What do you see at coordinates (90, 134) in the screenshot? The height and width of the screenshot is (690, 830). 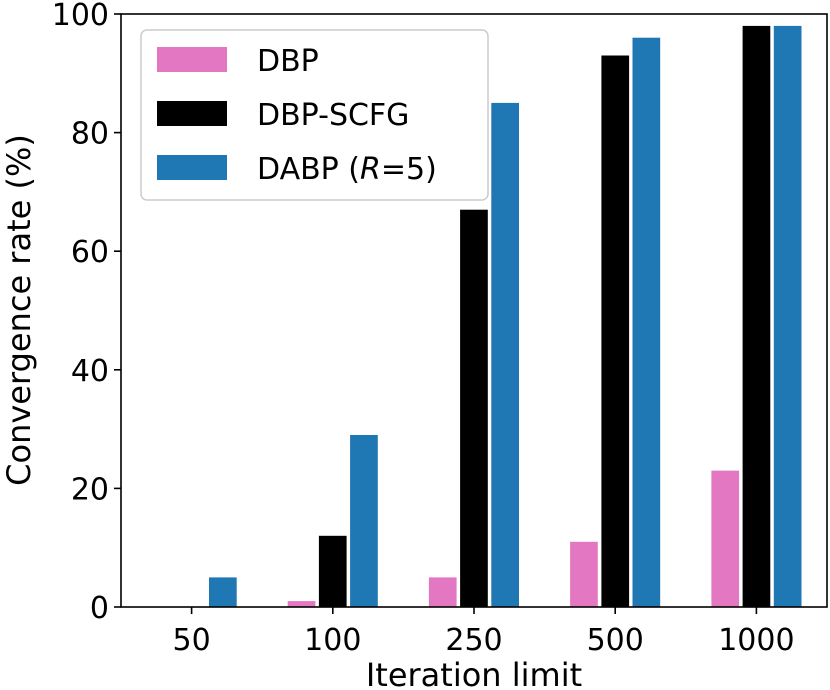 I see `y-tick-label: 80` at bounding box center [90, 134].